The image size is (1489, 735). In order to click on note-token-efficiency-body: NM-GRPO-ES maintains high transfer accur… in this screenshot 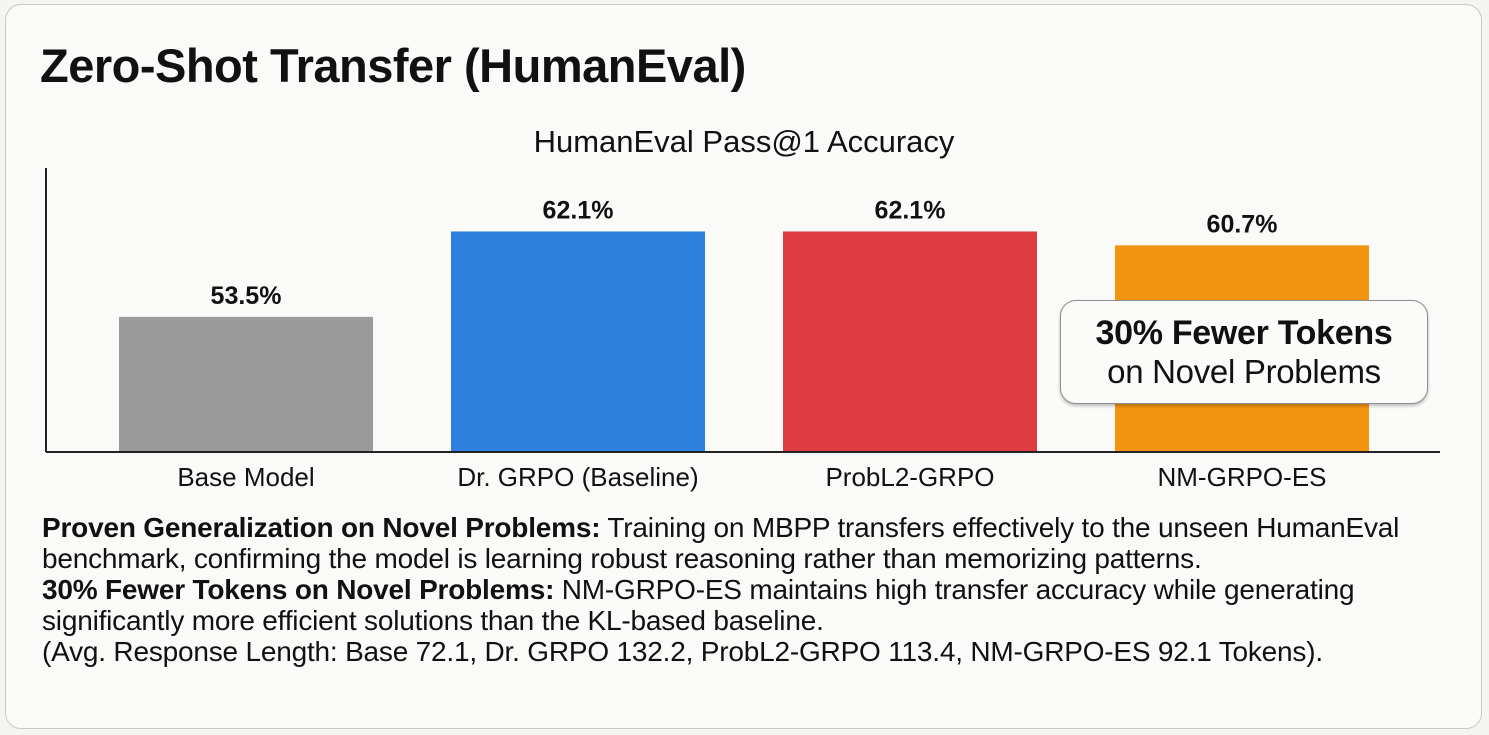, I will do `click(698, 605)`.